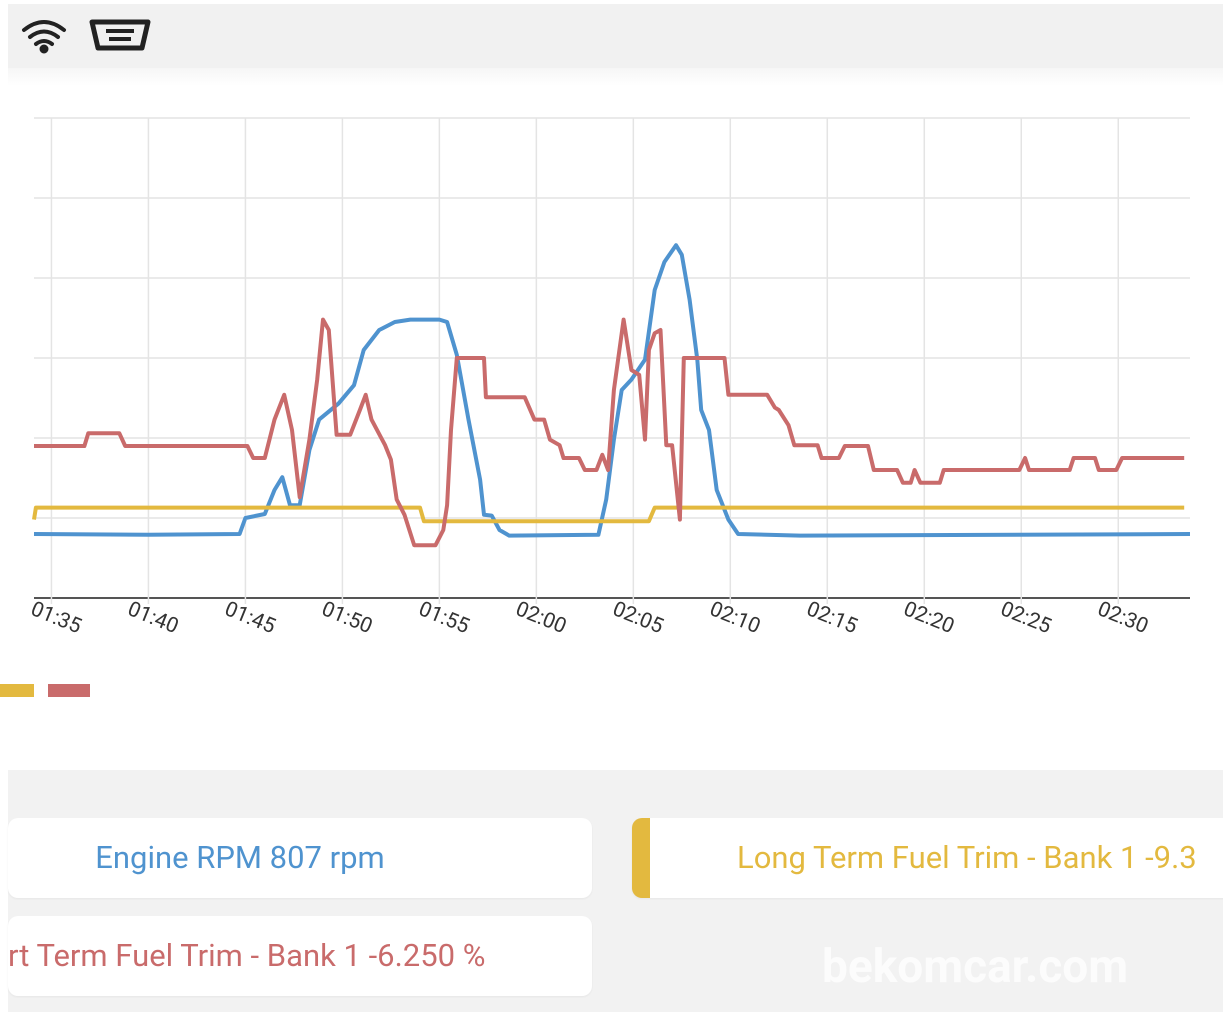 Image resolution: width=1223 pixels, height=1012 pixels. What do you see at coordinates (120, 35) in the screenshot?
I see `obd-icon` at bounding box center [120, 35].